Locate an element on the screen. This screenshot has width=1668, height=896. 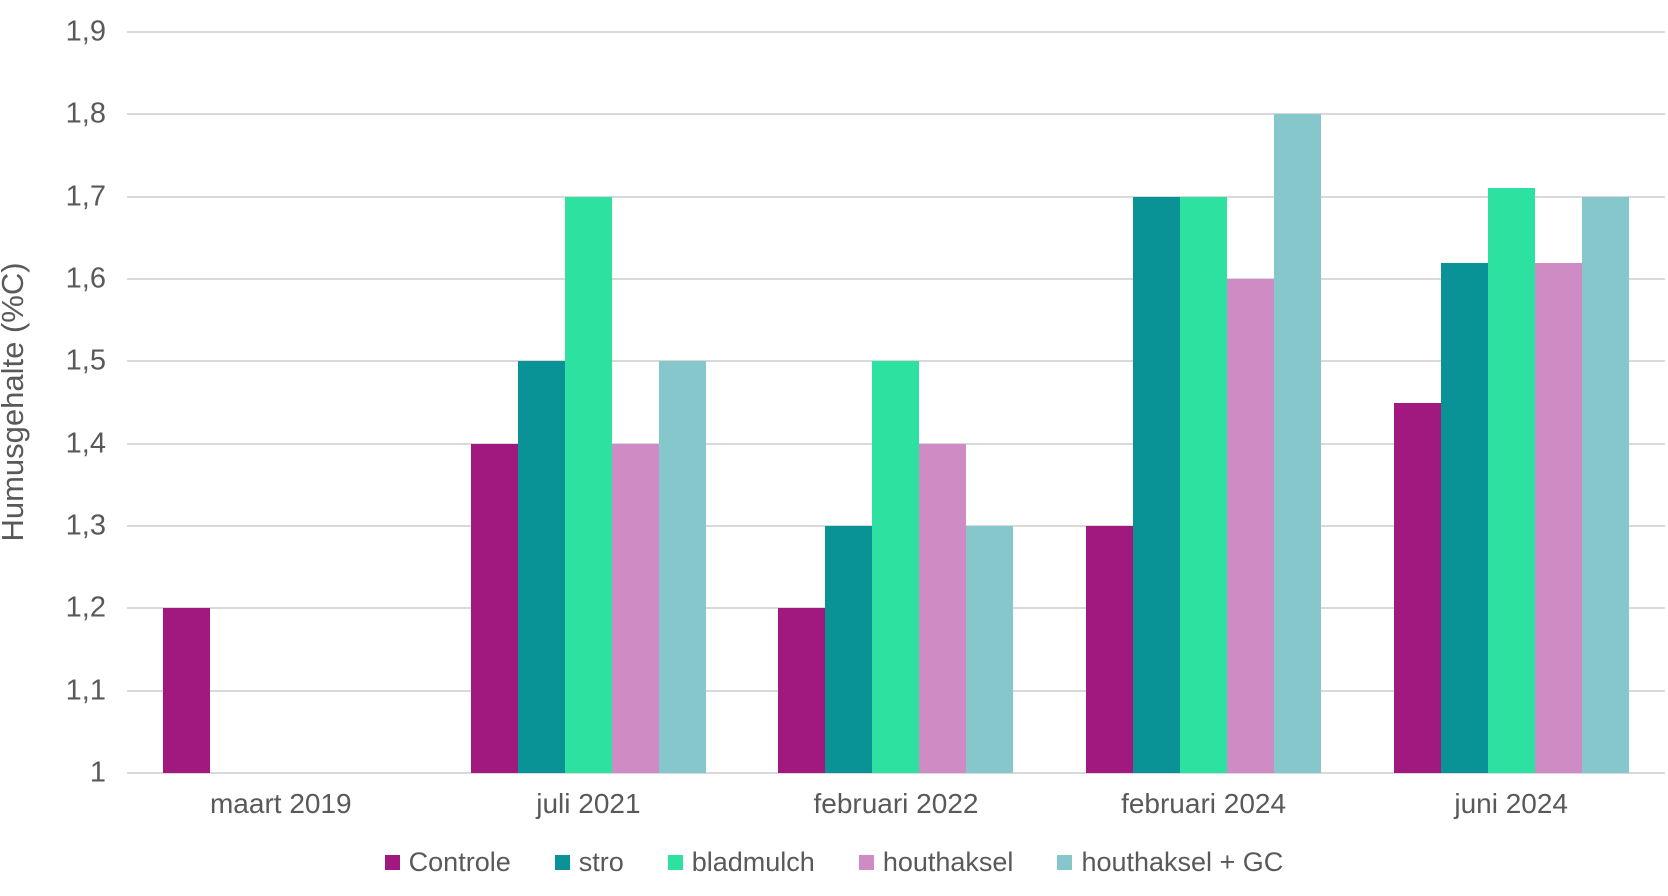
legend-item-bladmulch: bladmulch is located at coordinates (741, 862).